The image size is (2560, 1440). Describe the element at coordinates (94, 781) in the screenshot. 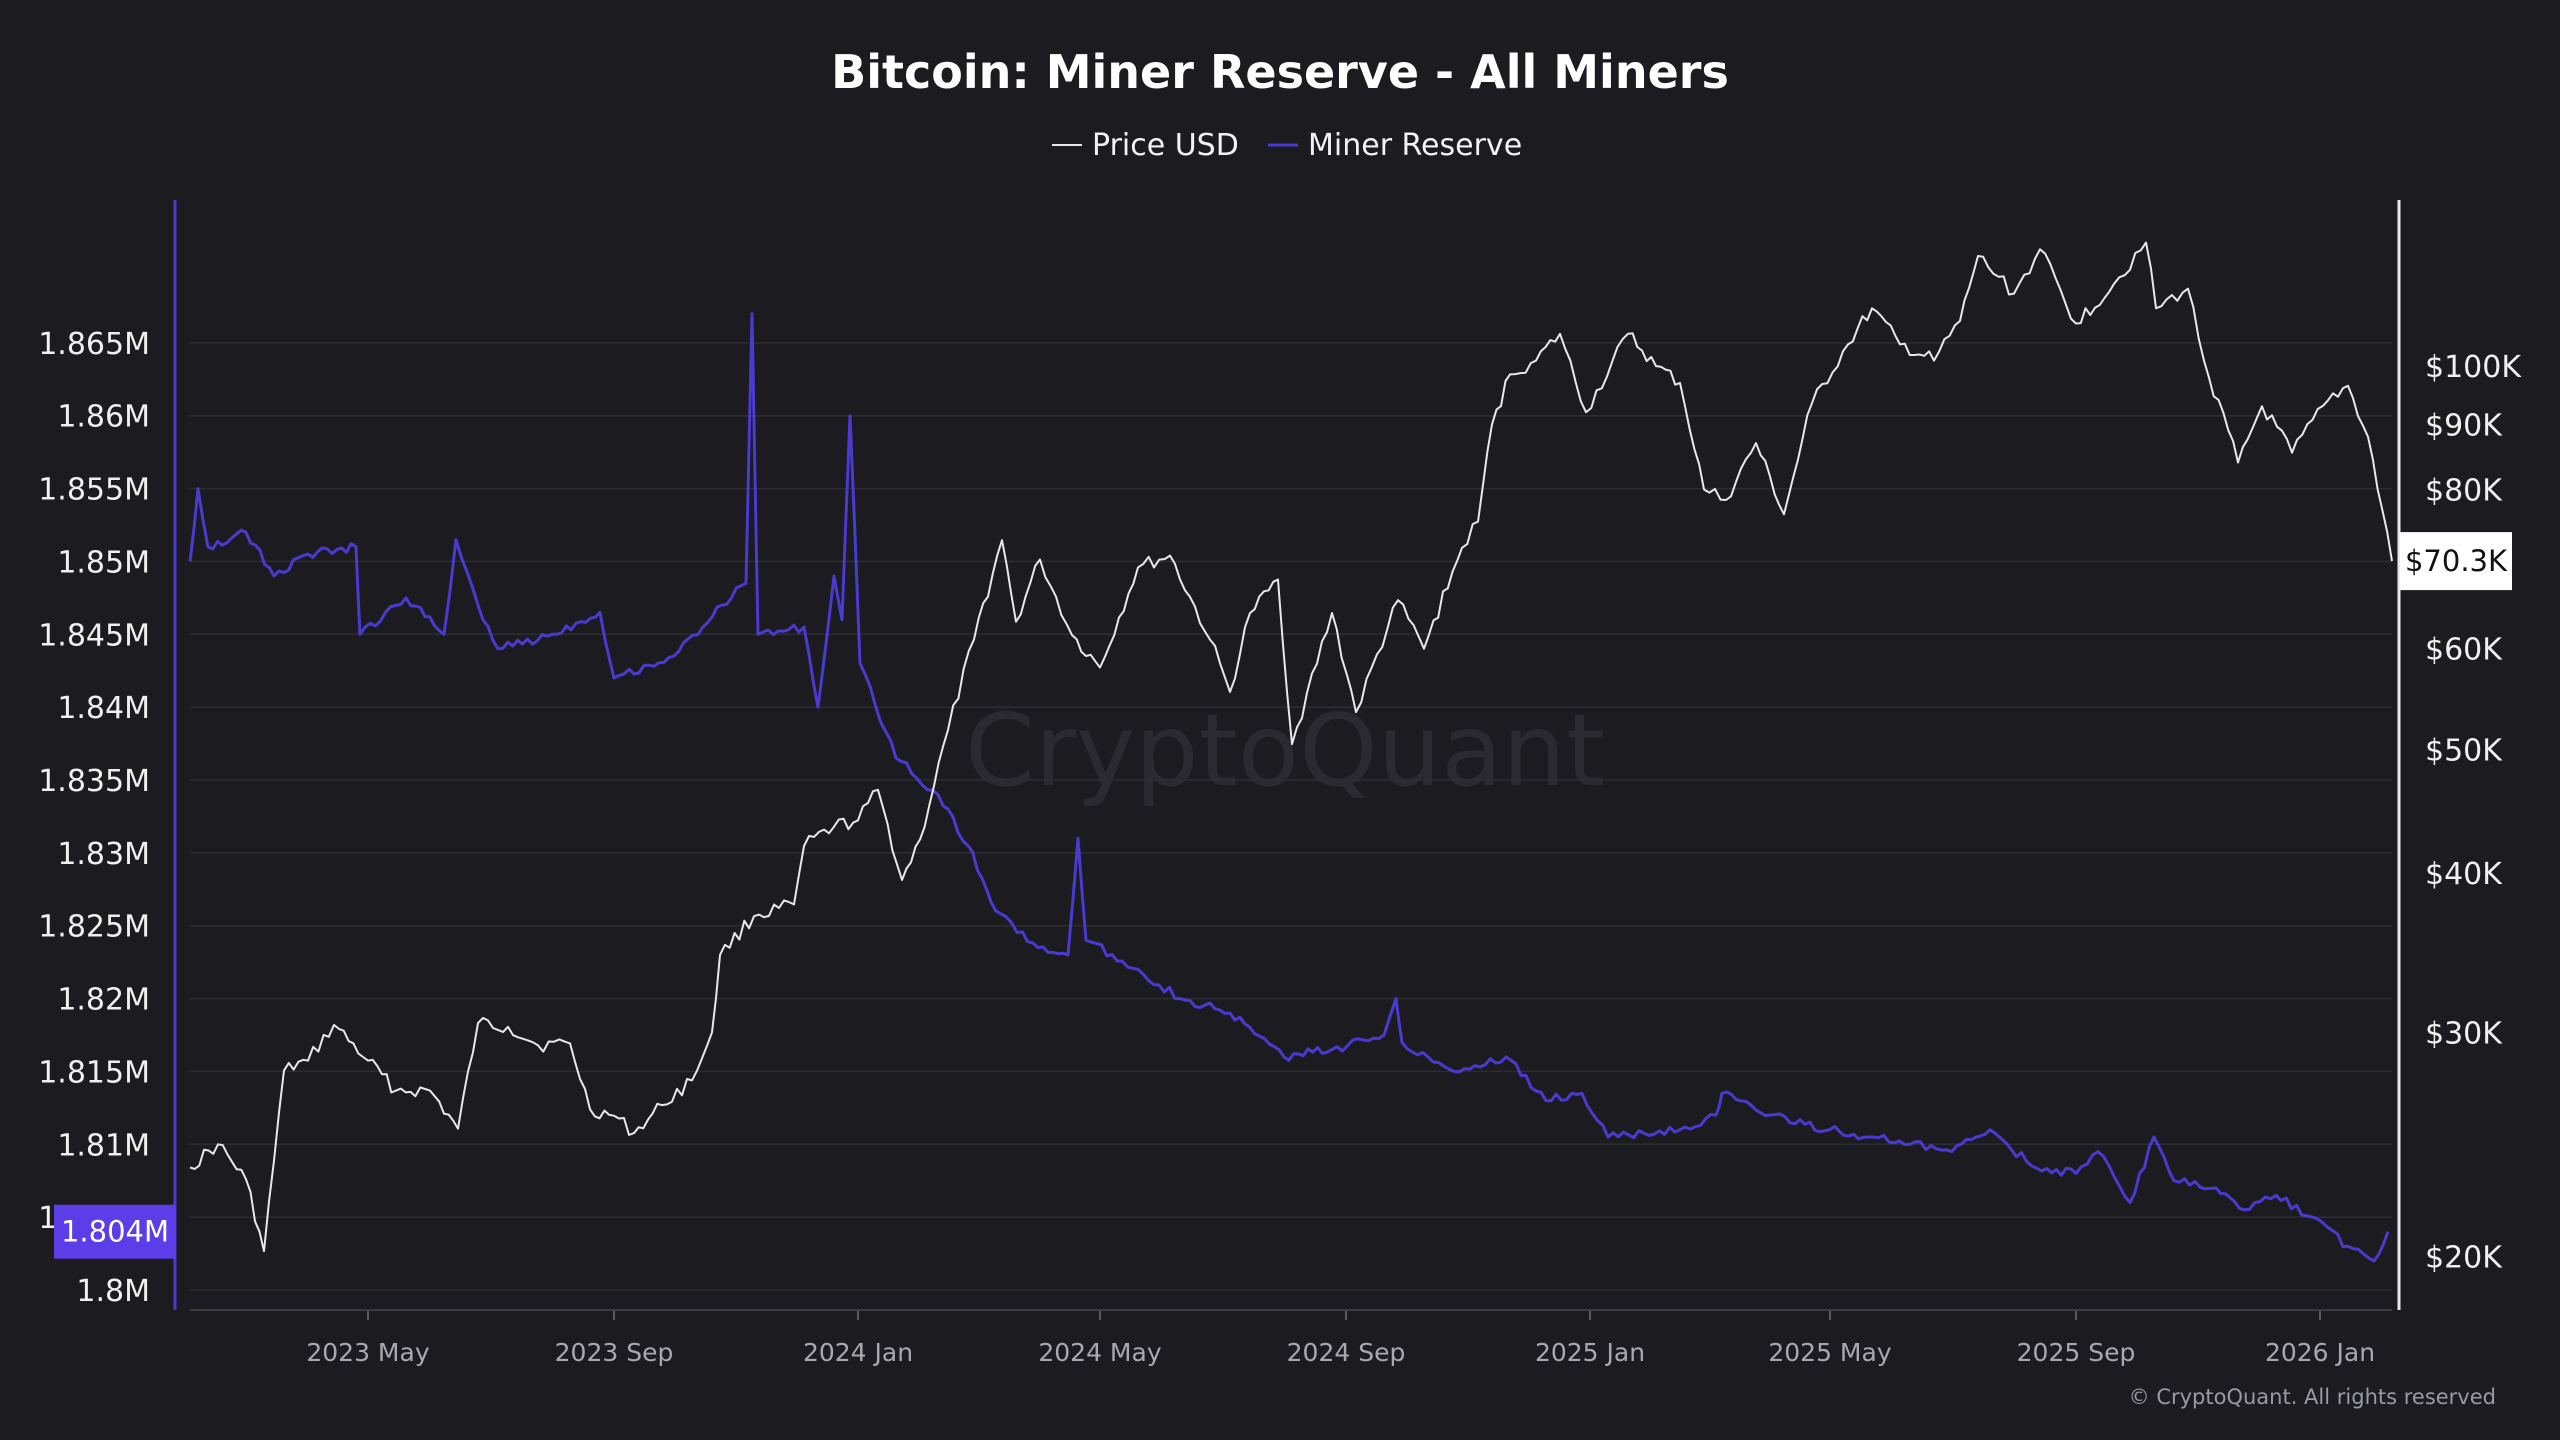

I see `left-tick-label: 1.835M` at that location.